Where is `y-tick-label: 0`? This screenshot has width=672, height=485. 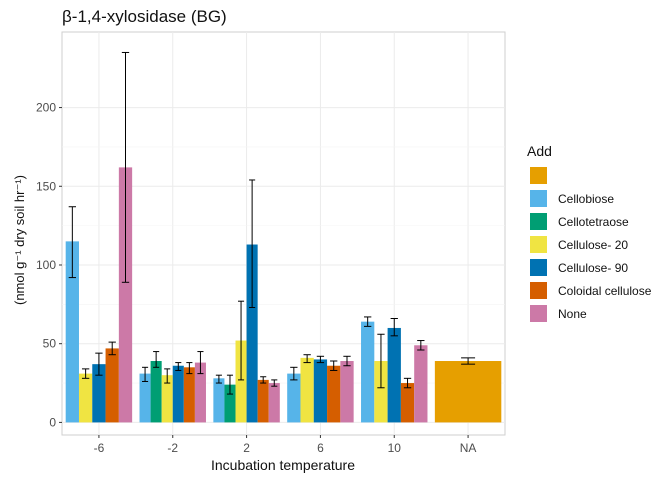
y-tick-label: 0 is located at coordinates (52, 422).